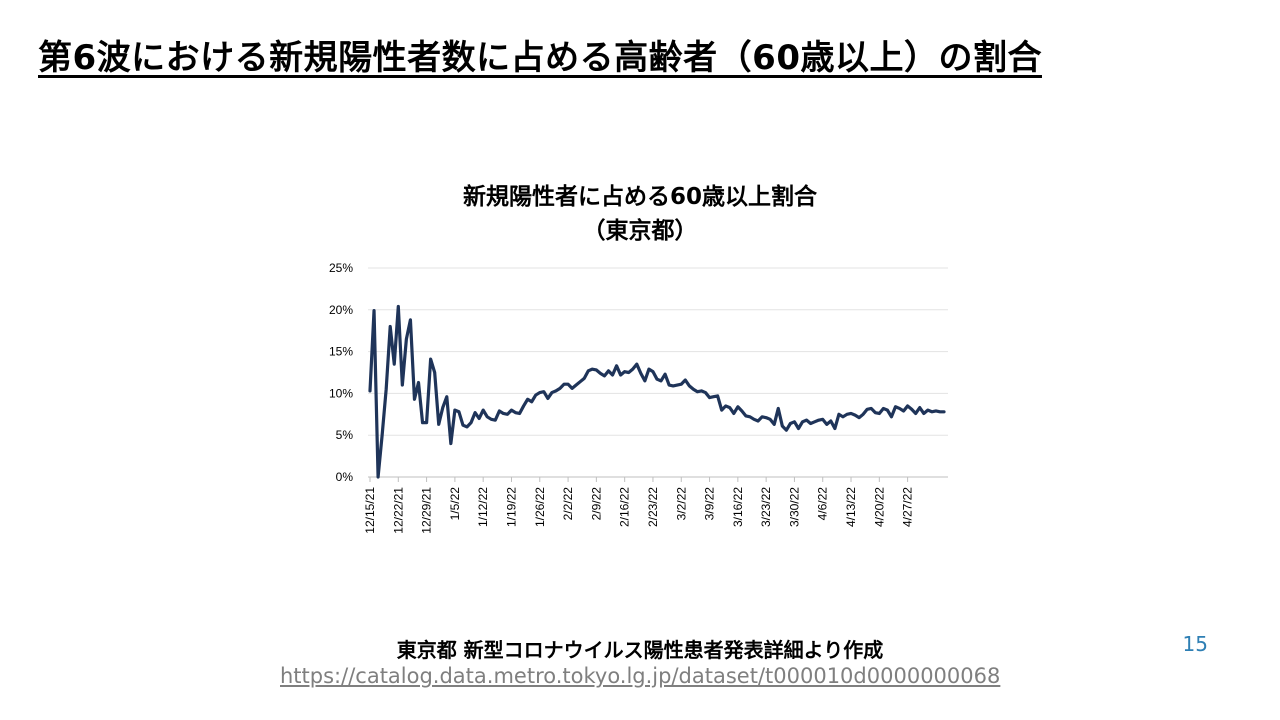  Describe the element at coordinates (345, 477) in the screenshot. I see `y-tick-label: 0%` at that location.